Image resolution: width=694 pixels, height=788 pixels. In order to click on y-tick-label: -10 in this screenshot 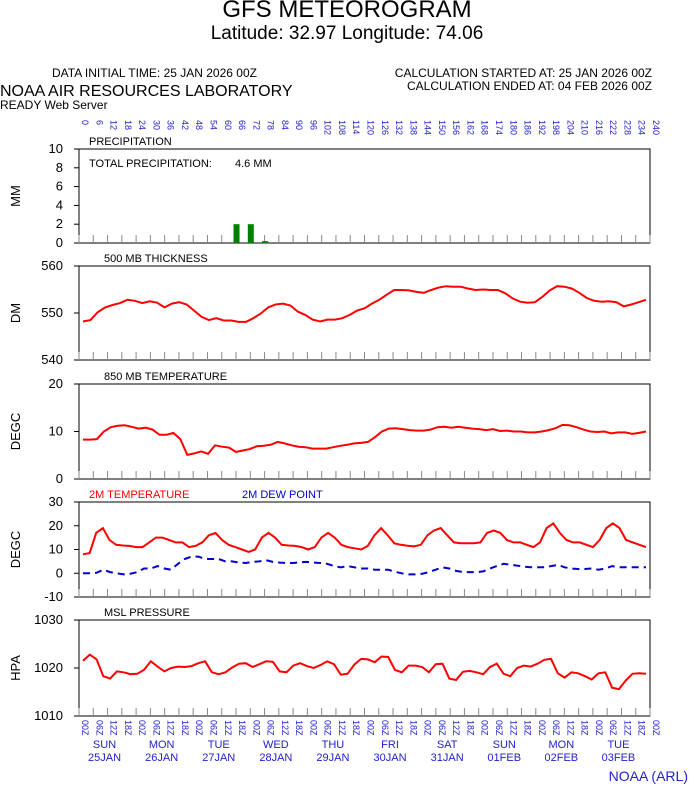, I will do `click(53, 596)`.